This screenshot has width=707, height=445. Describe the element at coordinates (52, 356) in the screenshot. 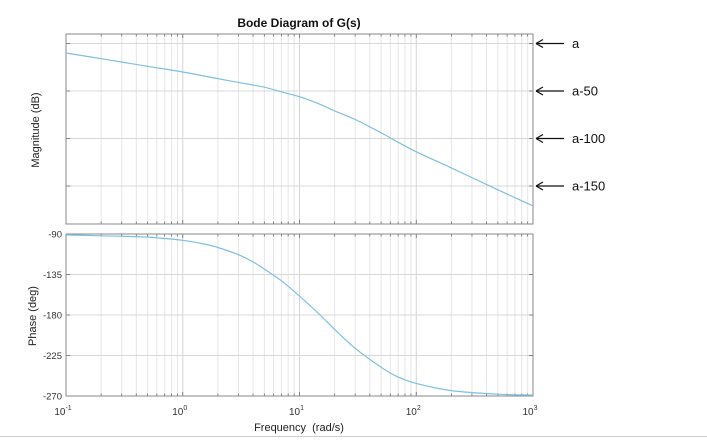

I see `phase-y-tick-label: -225` at that location.